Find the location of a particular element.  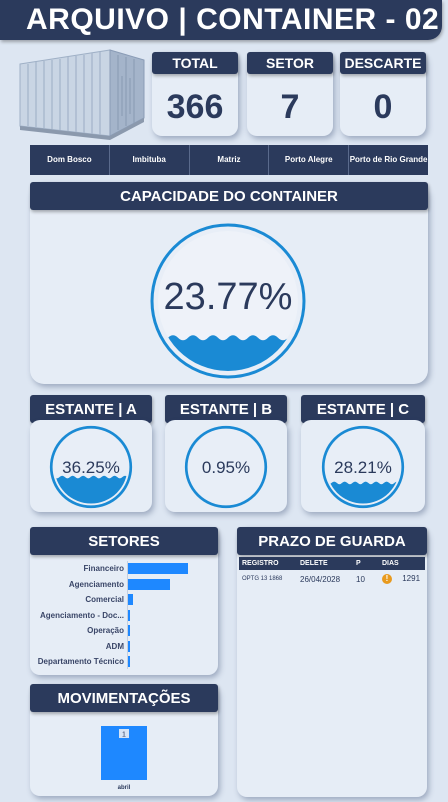

kpi-setor-card: SETOR 7 is located at coordinates (290, 94).